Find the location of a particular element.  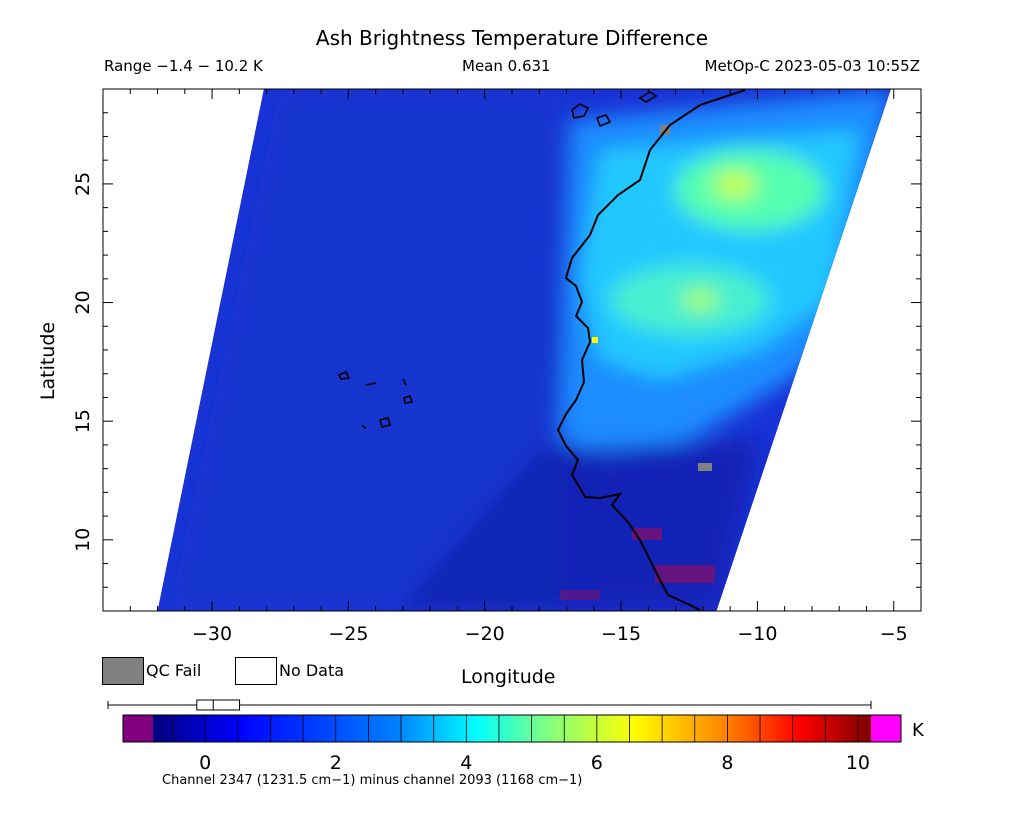

no-data-swatch is located at coordinates (256, 671).